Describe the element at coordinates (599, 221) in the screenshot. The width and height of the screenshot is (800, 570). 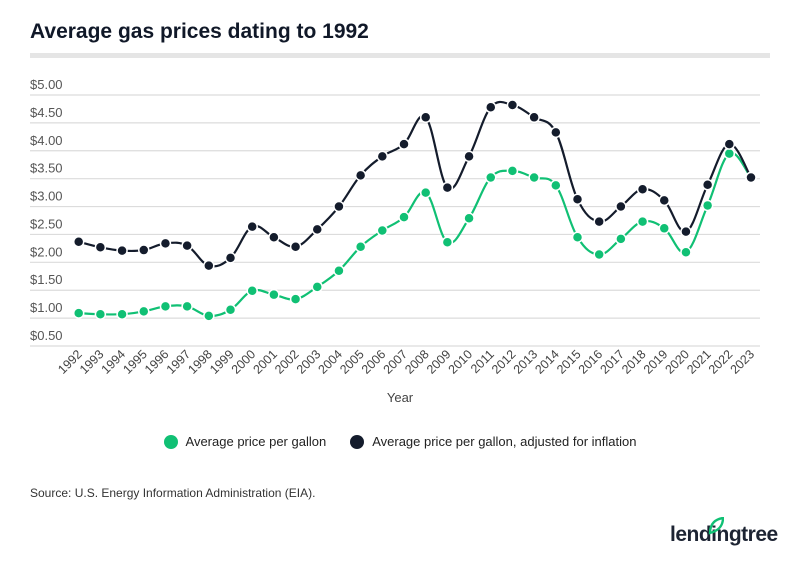
I see `data-point-1-2016` at that location.